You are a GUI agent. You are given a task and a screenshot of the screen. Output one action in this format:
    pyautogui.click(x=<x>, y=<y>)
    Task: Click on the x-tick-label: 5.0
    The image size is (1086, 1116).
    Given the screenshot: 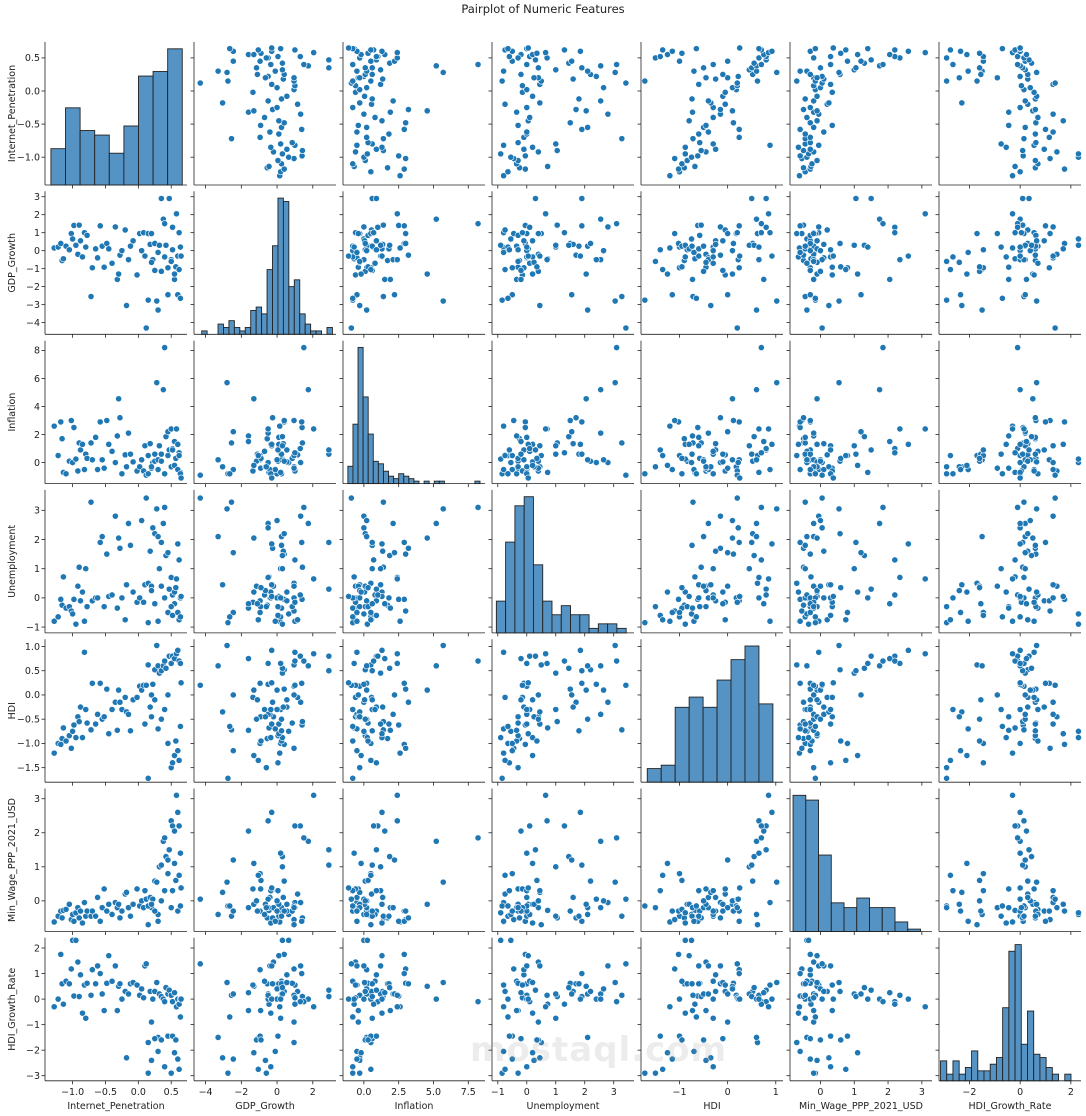 What is the action you would take?
    pyautogui.click(x=433, y=1092)
    